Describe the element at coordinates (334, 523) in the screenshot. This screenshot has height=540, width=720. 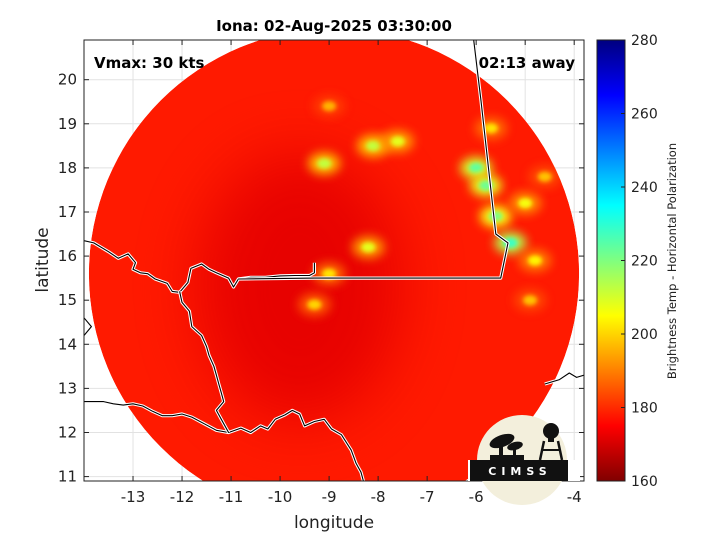
I see `x-axis-label: longitude` at that location.